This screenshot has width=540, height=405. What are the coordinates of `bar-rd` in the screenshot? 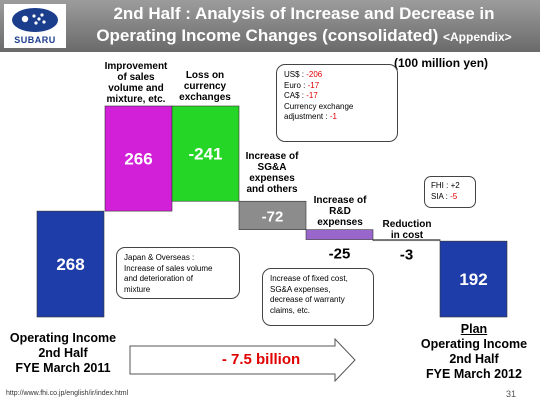 It's located at (339, 234).